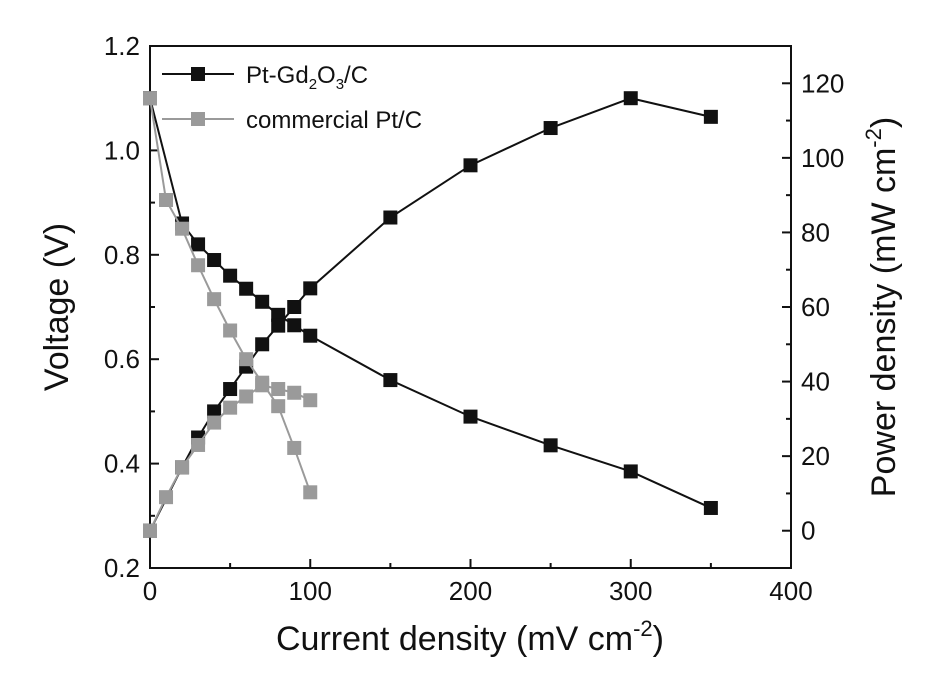 The image size is (927, 685). I want to click on legend-entry-commercial: commercial Pt/C, so click(292, 120).